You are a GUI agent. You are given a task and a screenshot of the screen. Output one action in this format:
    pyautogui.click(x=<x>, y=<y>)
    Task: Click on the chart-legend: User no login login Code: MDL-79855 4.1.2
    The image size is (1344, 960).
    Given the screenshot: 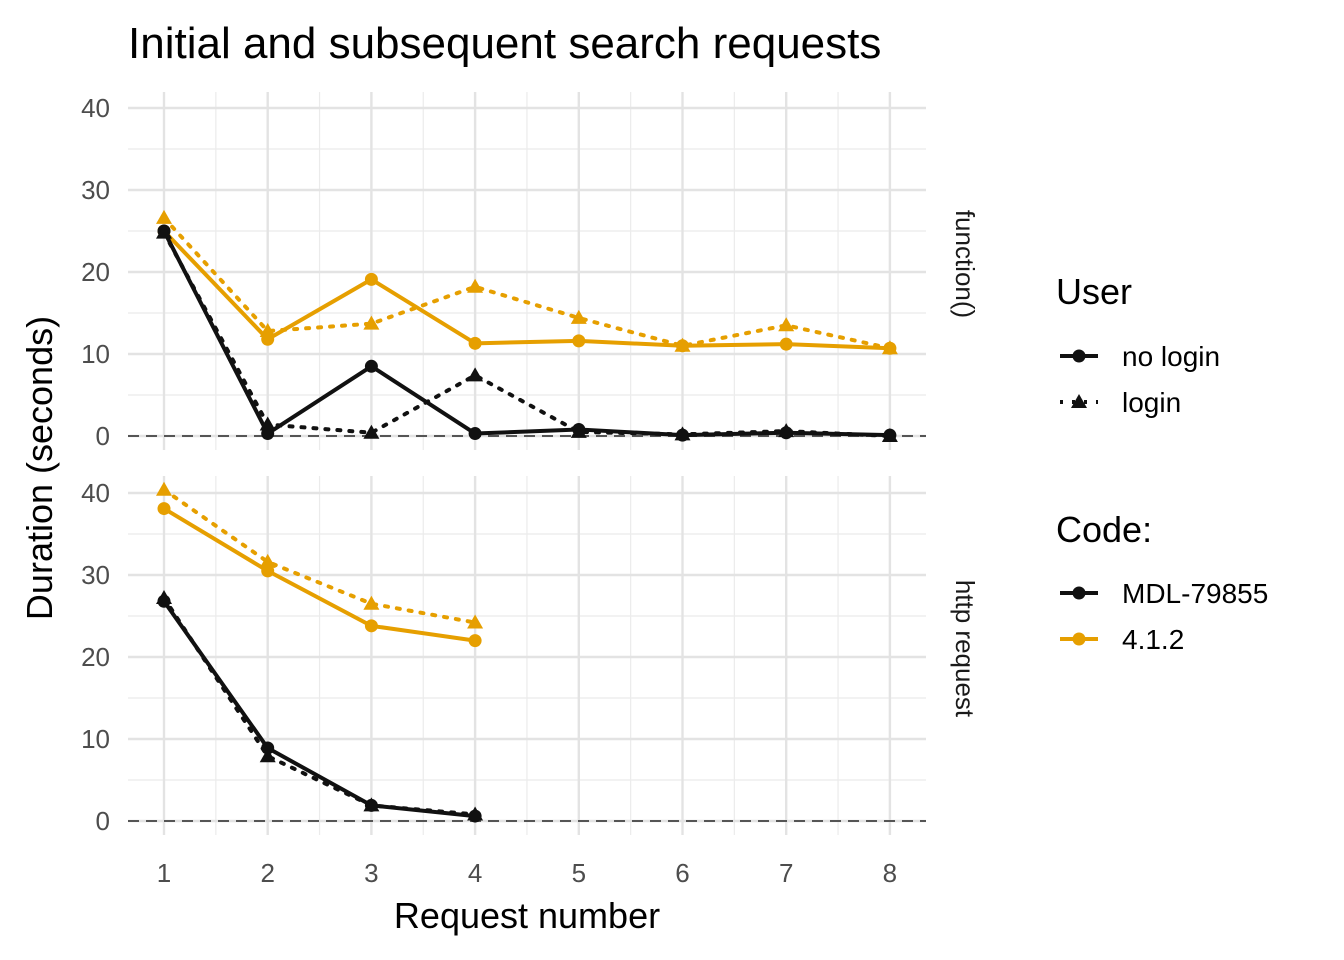 What is the action you would take?
    pyautogui.click(x=1162, y=463)
    